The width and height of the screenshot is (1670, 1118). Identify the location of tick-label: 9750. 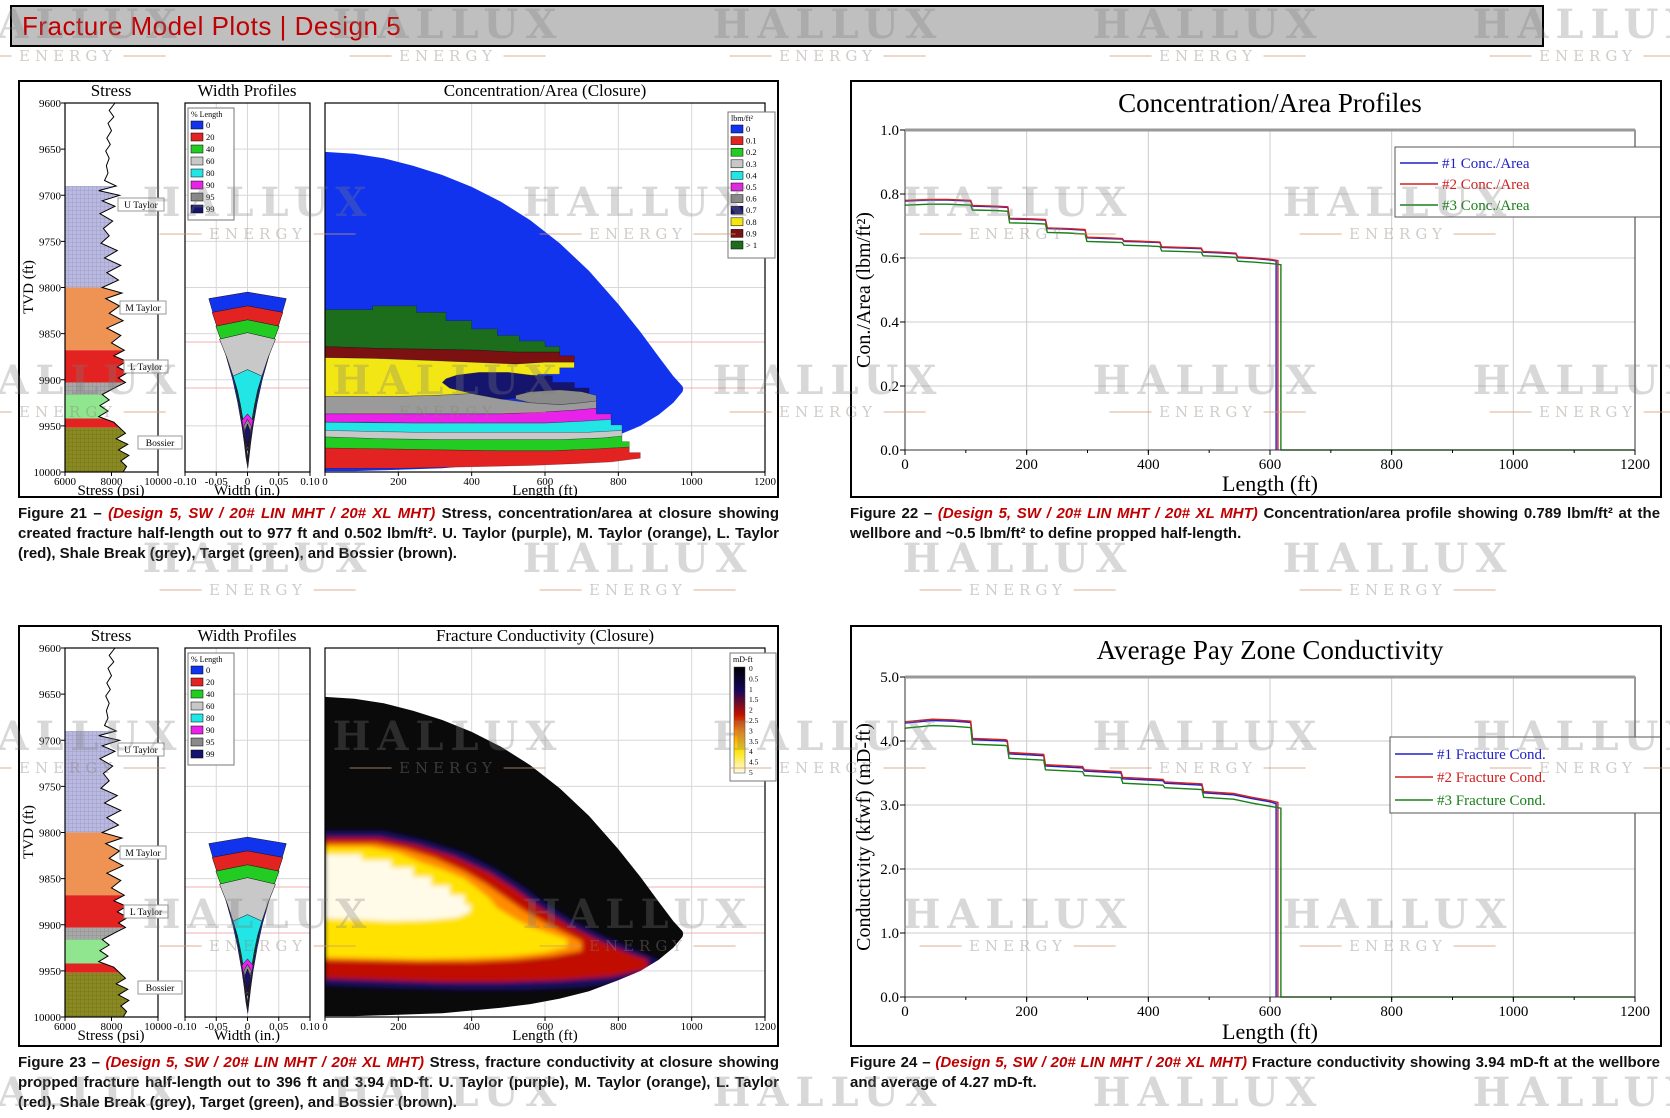
(50, 787).